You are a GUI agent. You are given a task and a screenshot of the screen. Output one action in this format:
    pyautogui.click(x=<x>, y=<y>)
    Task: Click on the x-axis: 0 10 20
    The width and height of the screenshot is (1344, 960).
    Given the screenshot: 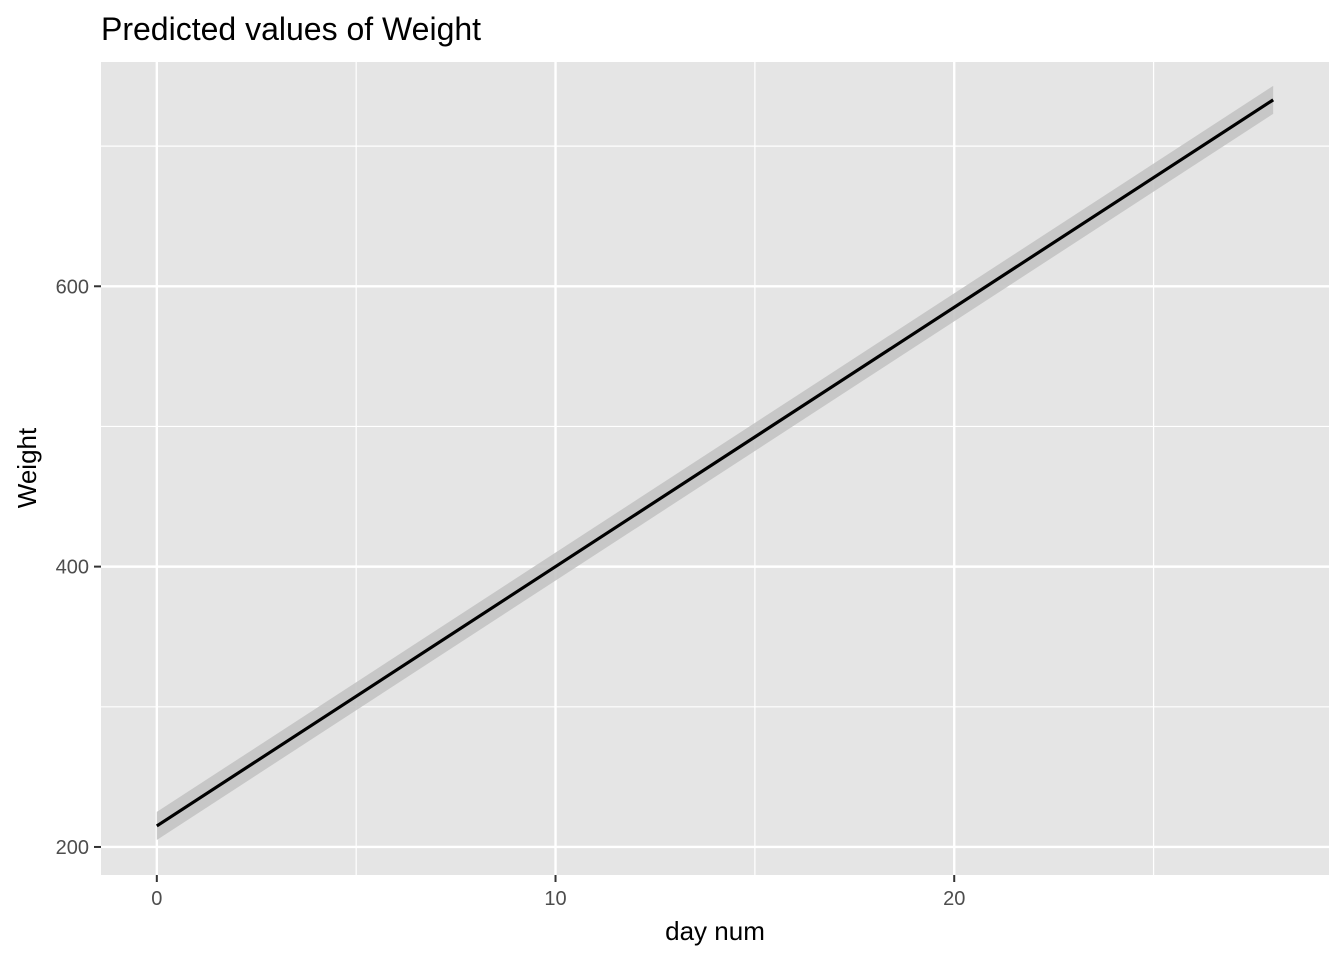 What is the action you would take?
    pyautogui.click(x=558, y=892)
    